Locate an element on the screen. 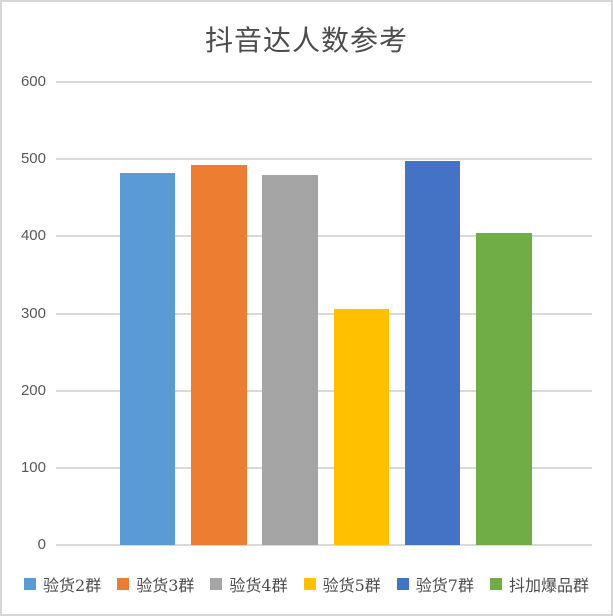 Image resolution: width=613 pixels, height=616 pixels. chart-title: 抖音达人数参考 is located at coordinates (306, 40).